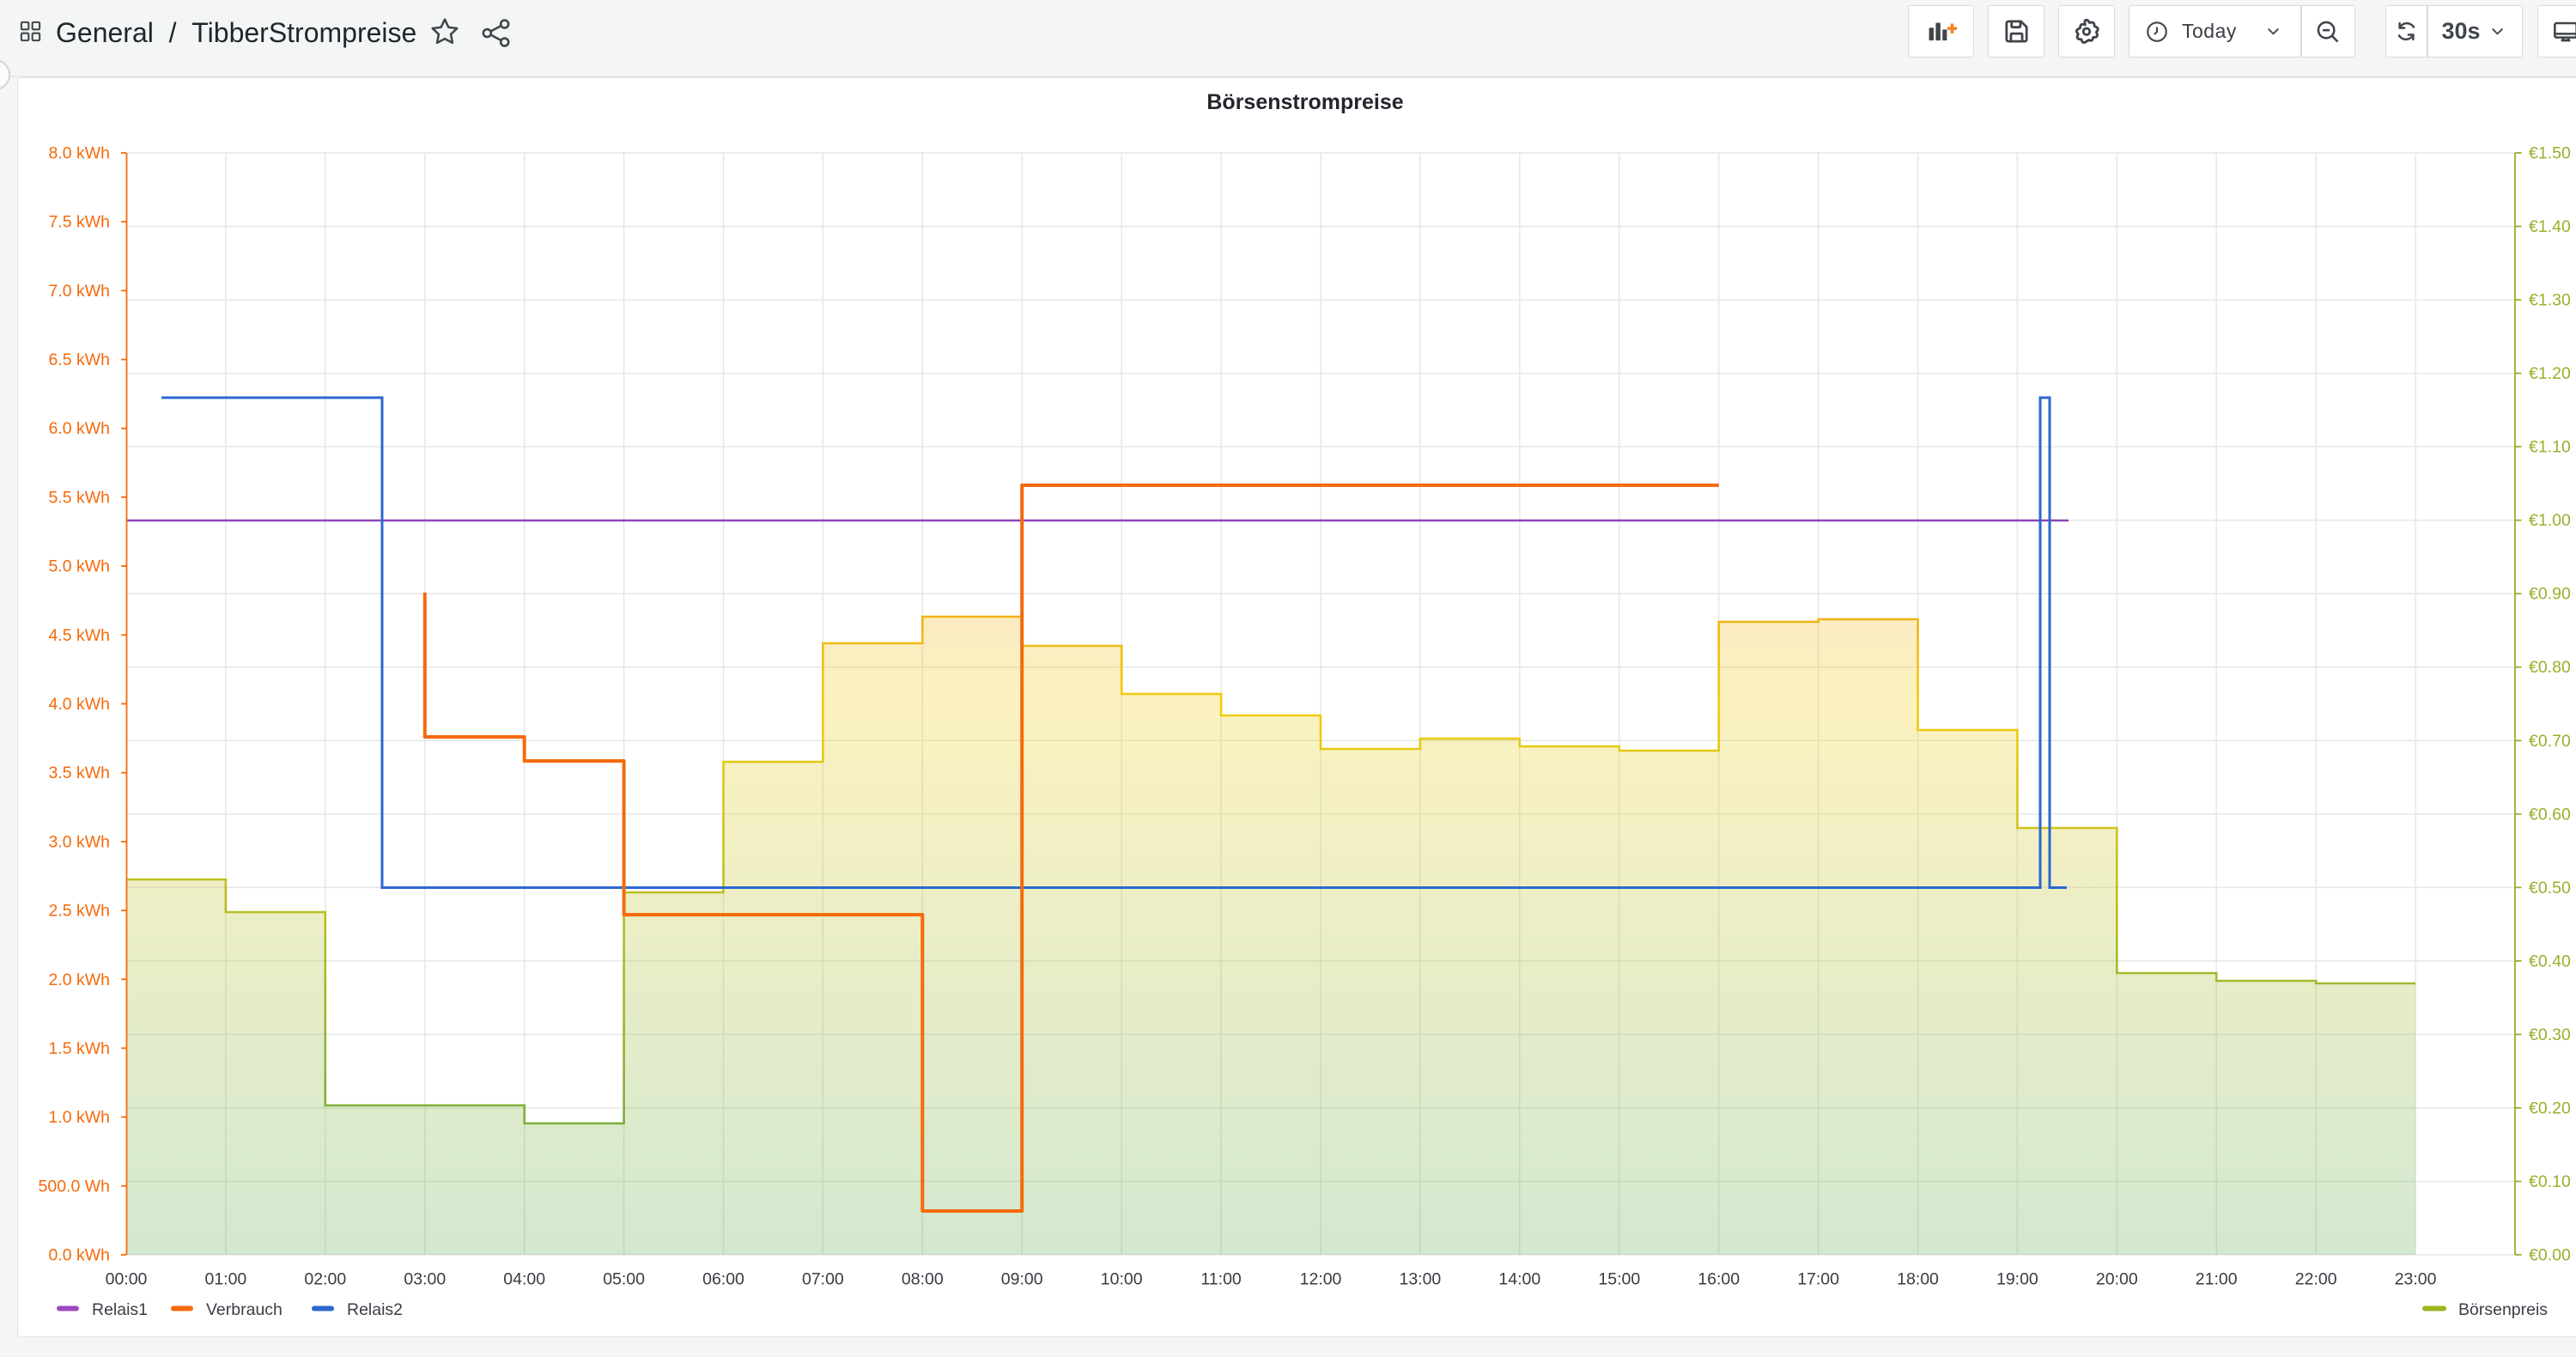 The height and width of the screenshot is (1357, 2576). What do you see at coordinates (2550, 227) in the screenshot?
I see `svg-text: €1.40` at bounding box center [2550, 227].